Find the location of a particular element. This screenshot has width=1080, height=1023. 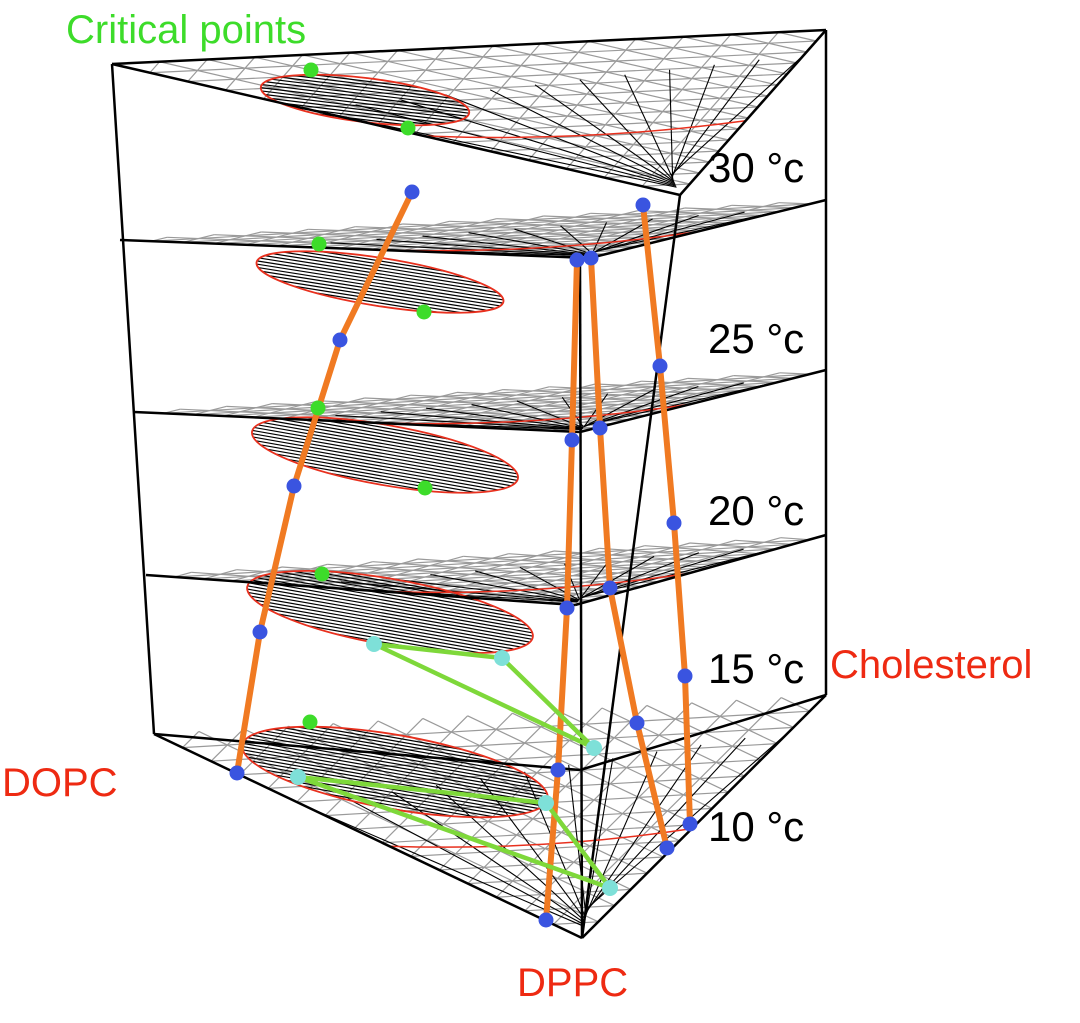

critical-points is located at coordinates (367, 396).